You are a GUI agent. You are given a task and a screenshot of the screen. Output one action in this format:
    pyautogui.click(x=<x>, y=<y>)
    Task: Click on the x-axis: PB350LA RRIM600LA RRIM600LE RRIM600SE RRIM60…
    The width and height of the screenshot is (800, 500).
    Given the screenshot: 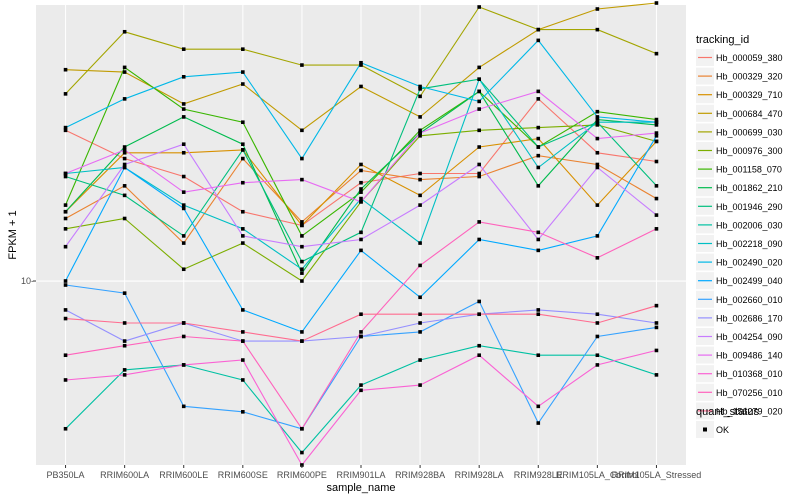 What is the action you would take?
    pyautogui.click(x=374, y=472)
    